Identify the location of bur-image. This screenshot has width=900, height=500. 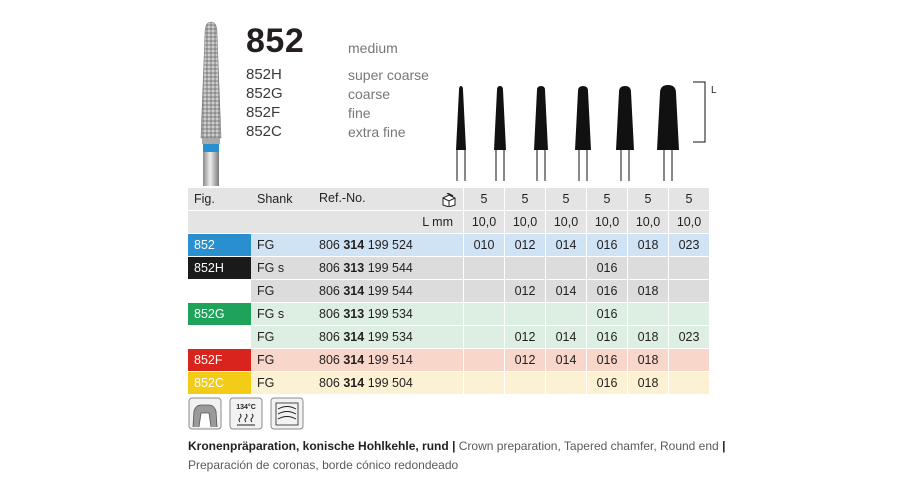
(211, 103).